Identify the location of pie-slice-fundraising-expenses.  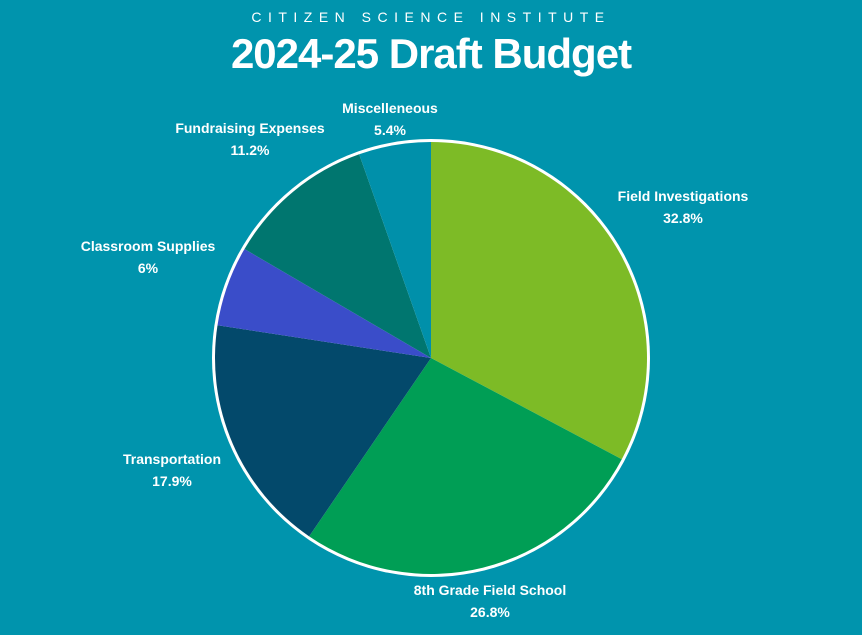
(337, 256).